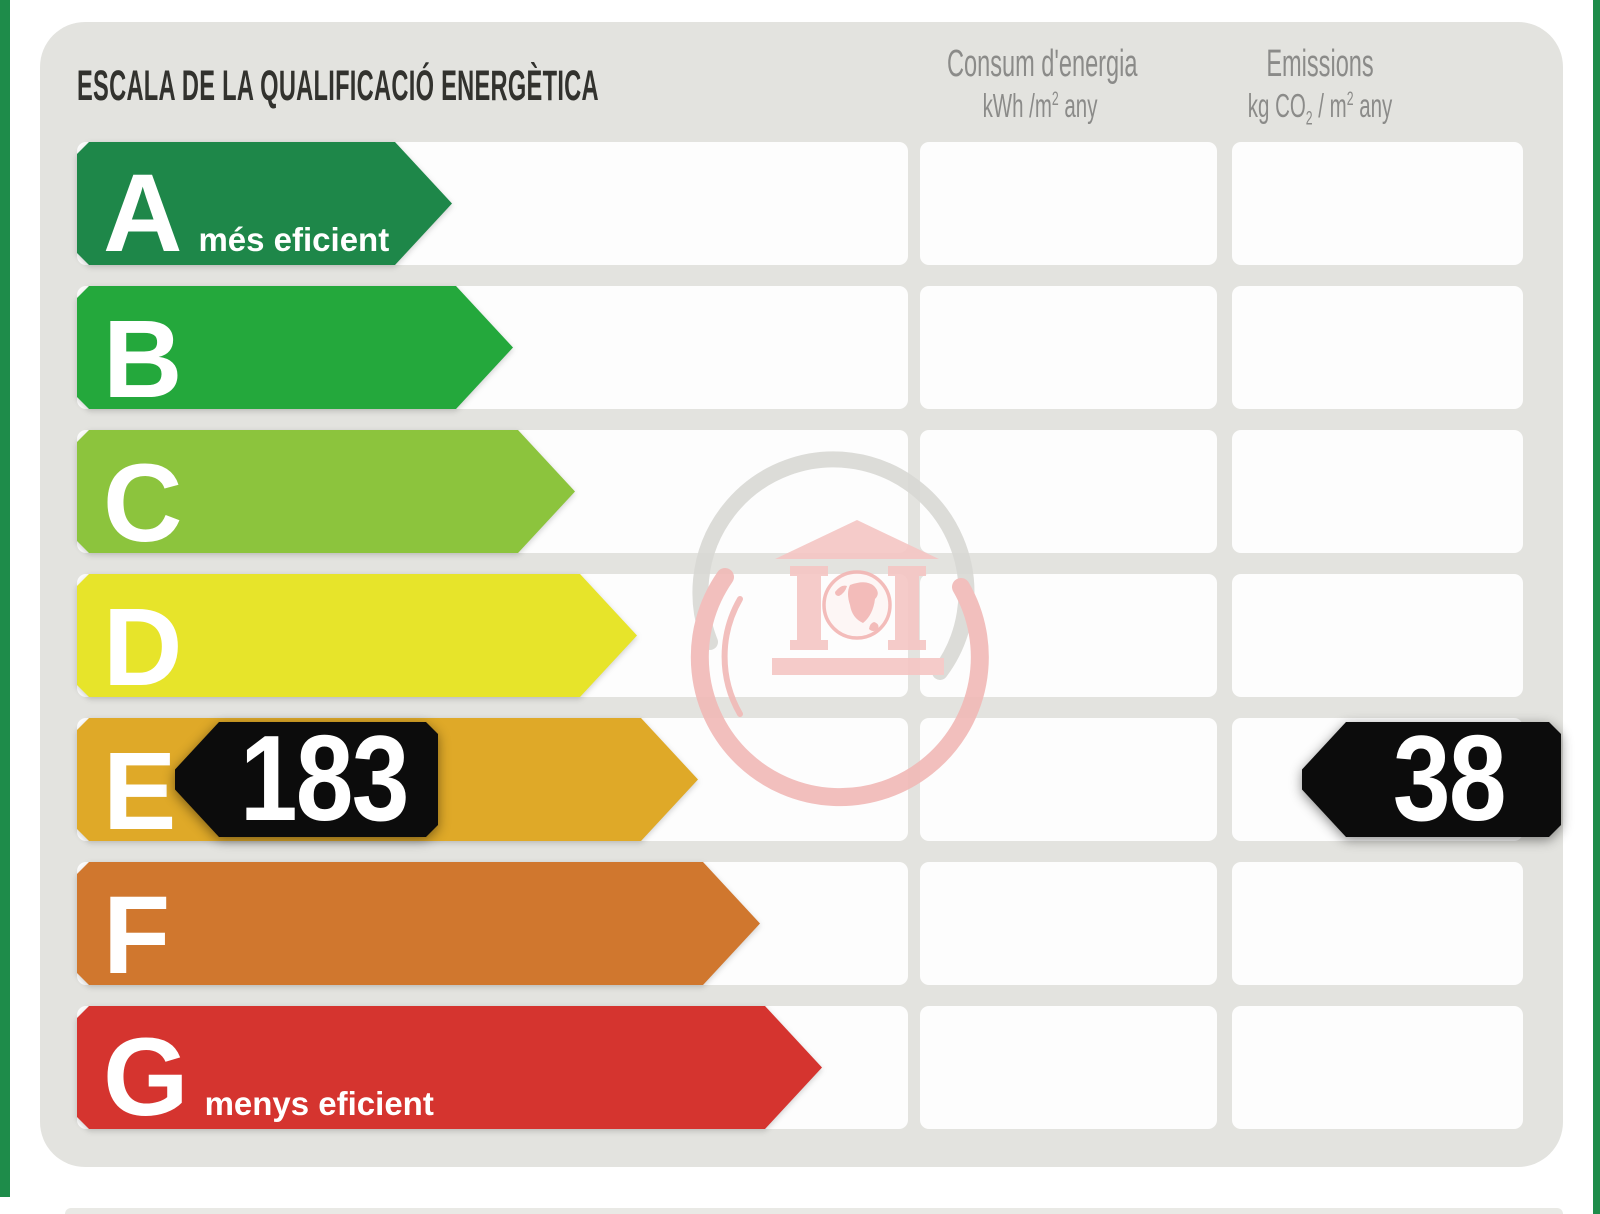  What do you see at coordinates (326, 491) in the screenshot?
I see `rating-bar: C` at bounding box center [326, 491].